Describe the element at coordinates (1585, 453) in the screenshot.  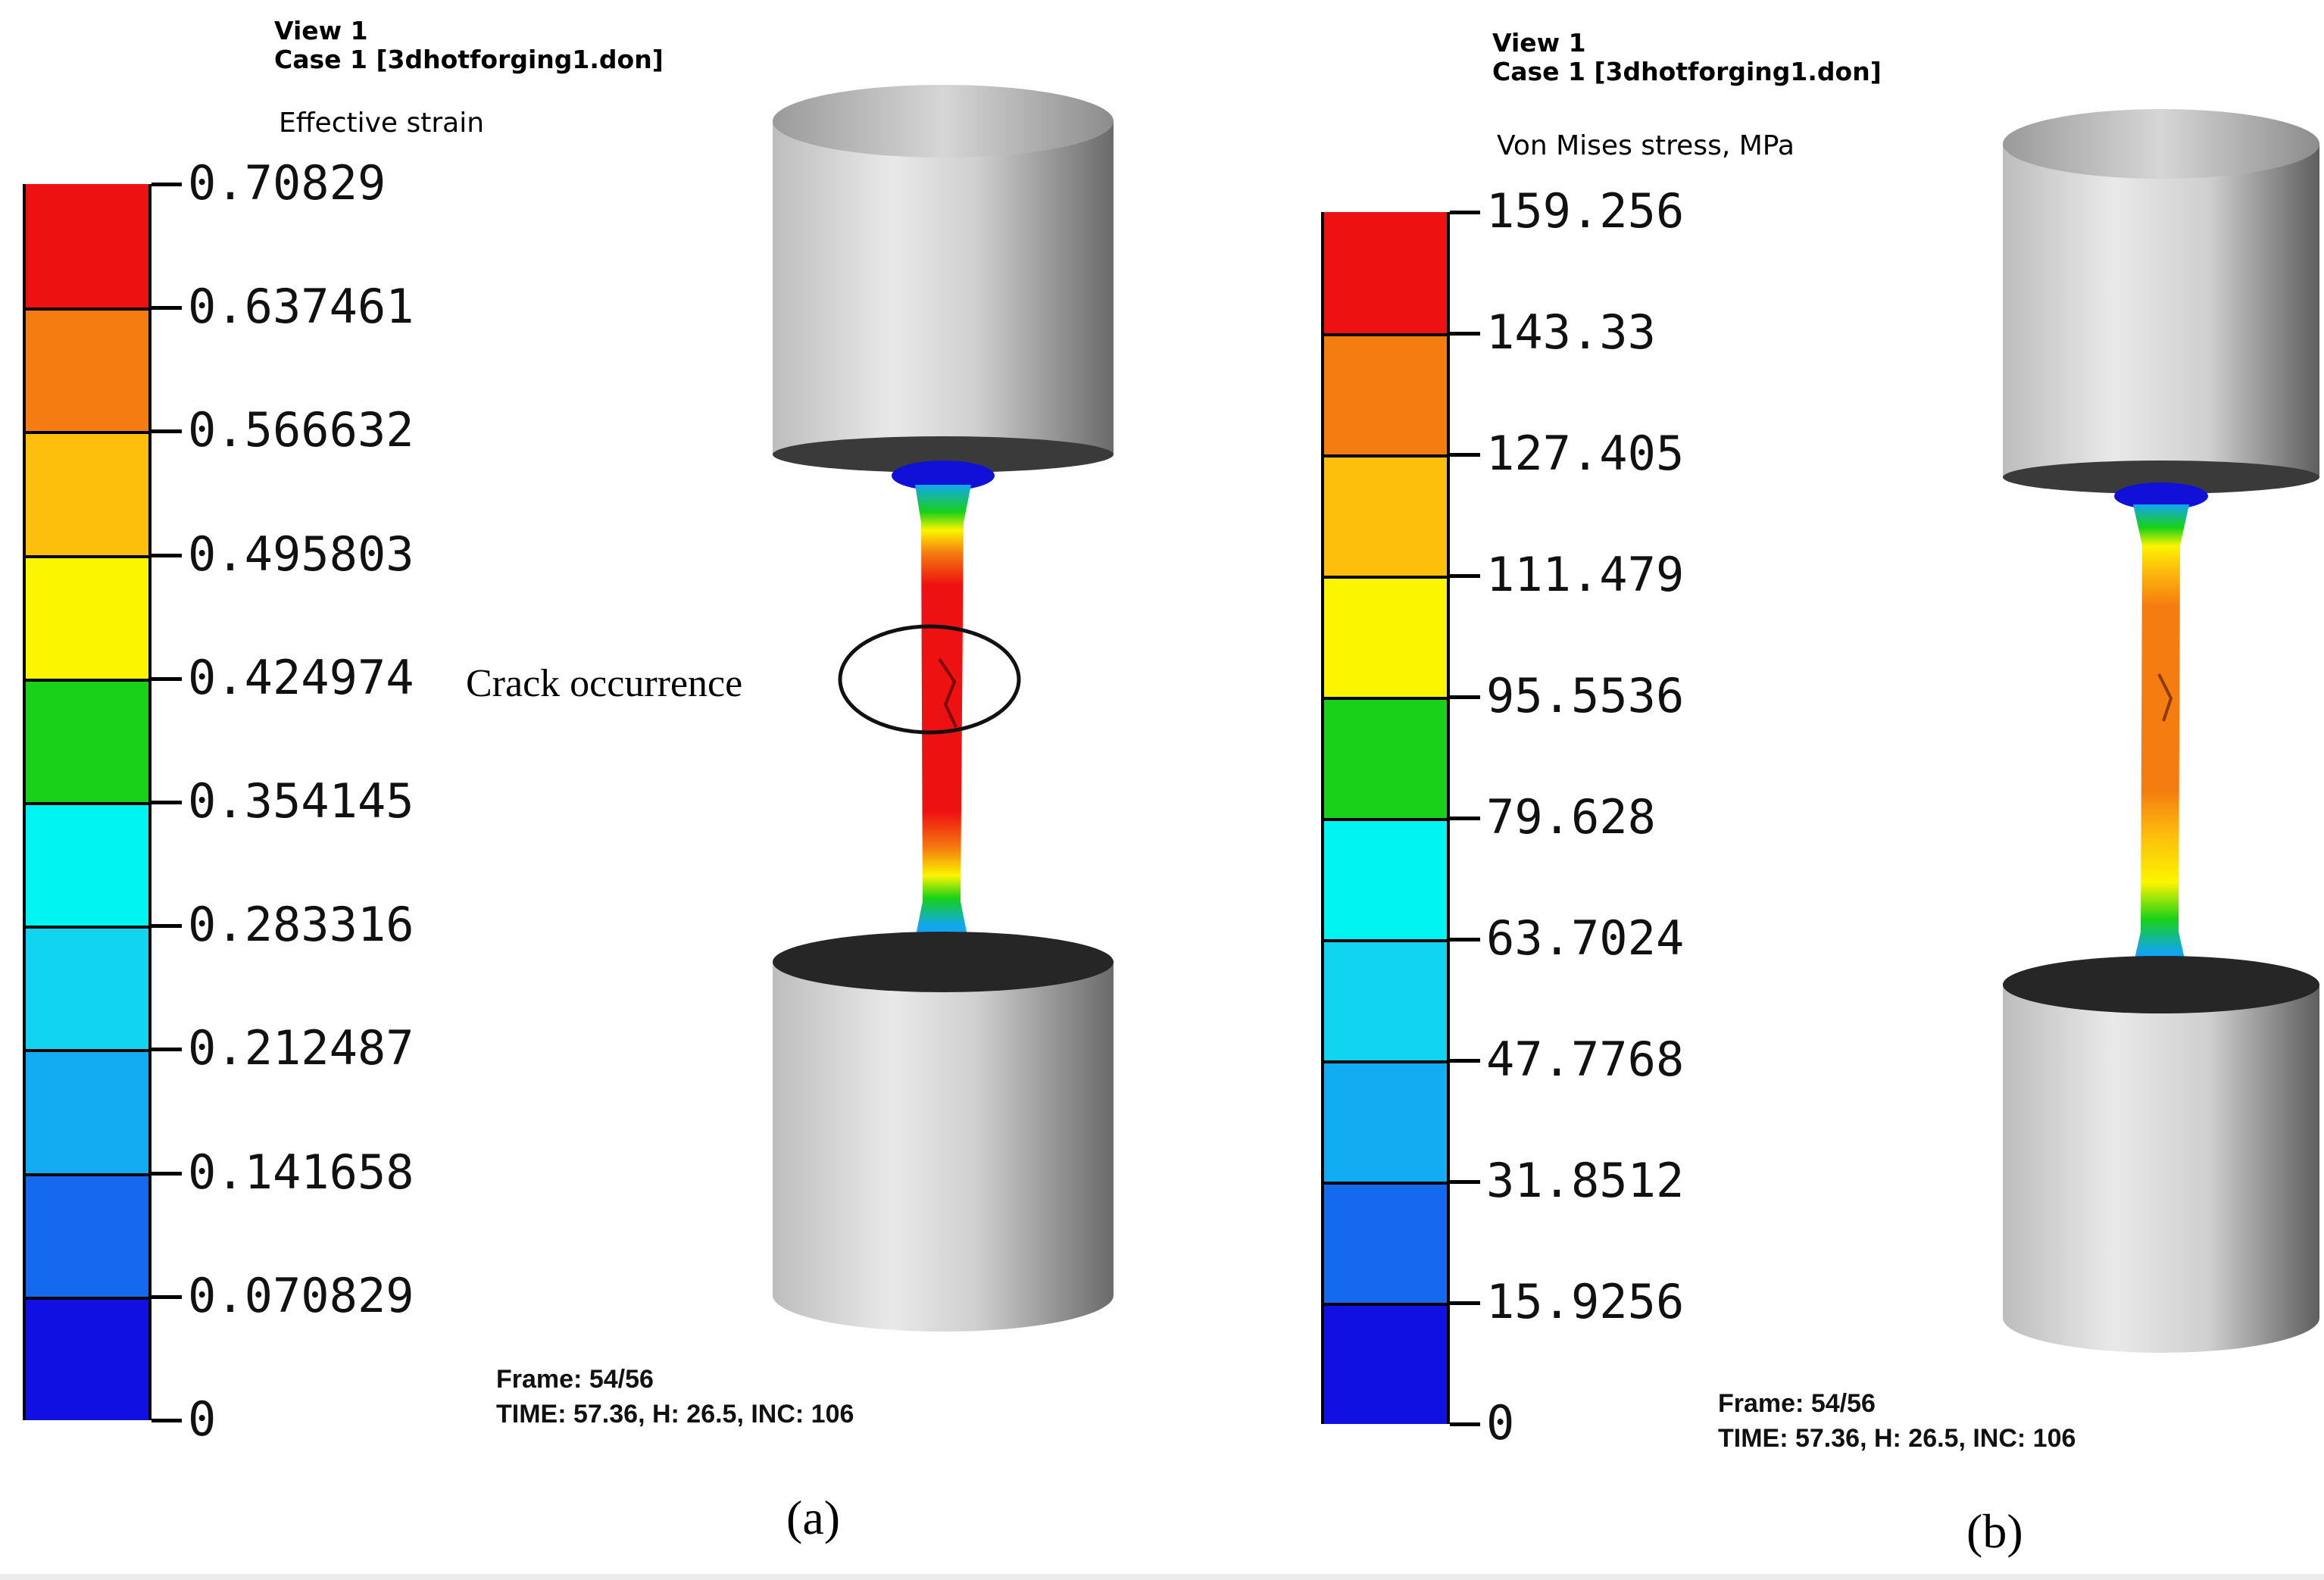
I see `legend-tick-label: 127.405` at that location.